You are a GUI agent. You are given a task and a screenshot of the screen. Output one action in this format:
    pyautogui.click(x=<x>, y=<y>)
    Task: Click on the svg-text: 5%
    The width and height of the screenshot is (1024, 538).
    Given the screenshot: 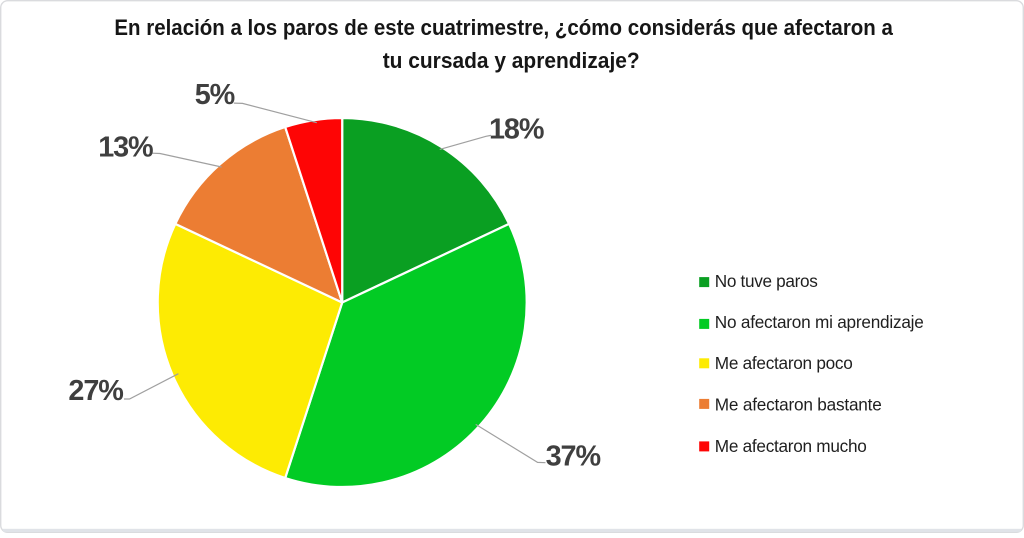 What is the action you would take?
    pyautogui.click(x=215, y=95)
    